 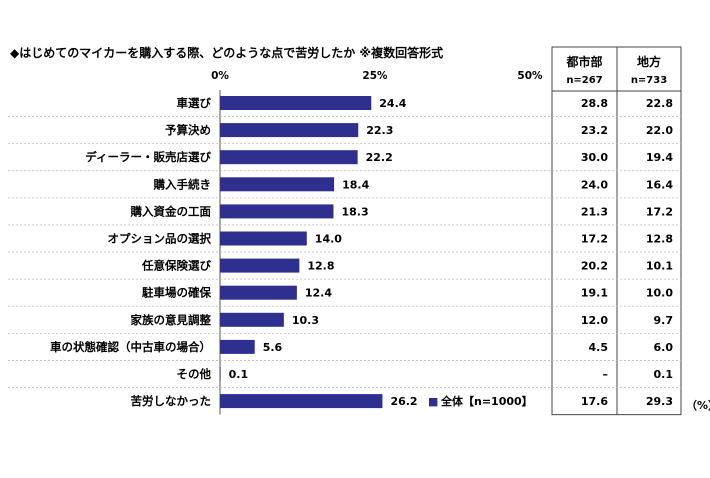 What do you see at coordinates (171, 401) in the screenshot?
I see `category-label: 苦労しなかった` at bounding box center [171, 401].